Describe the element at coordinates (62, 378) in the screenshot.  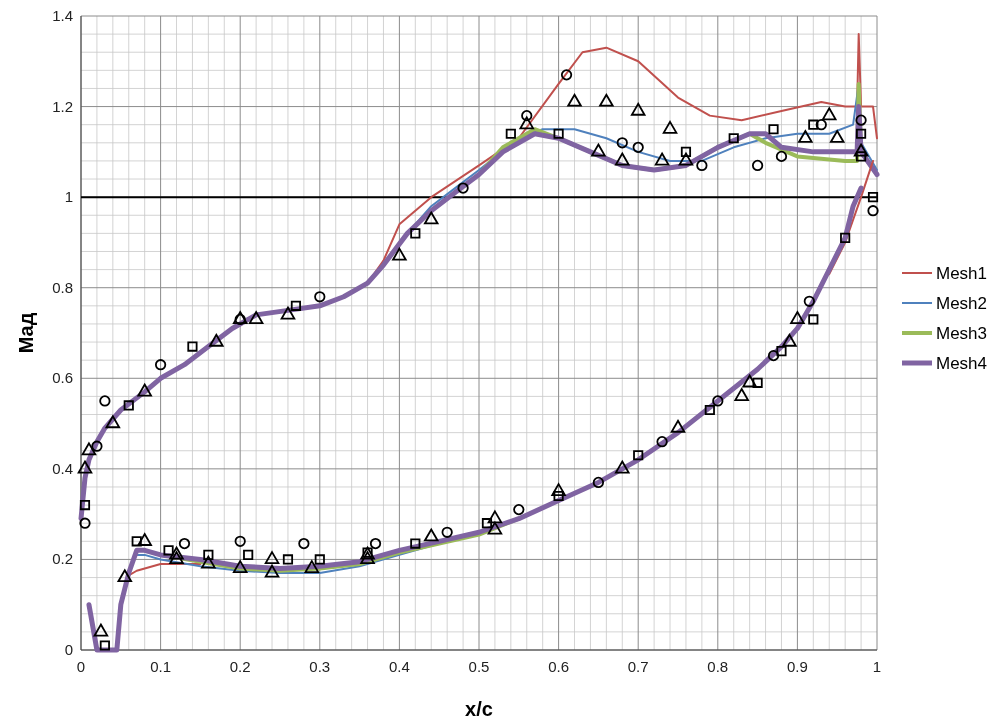
I see `y-tick-label: 0.6` at that location.